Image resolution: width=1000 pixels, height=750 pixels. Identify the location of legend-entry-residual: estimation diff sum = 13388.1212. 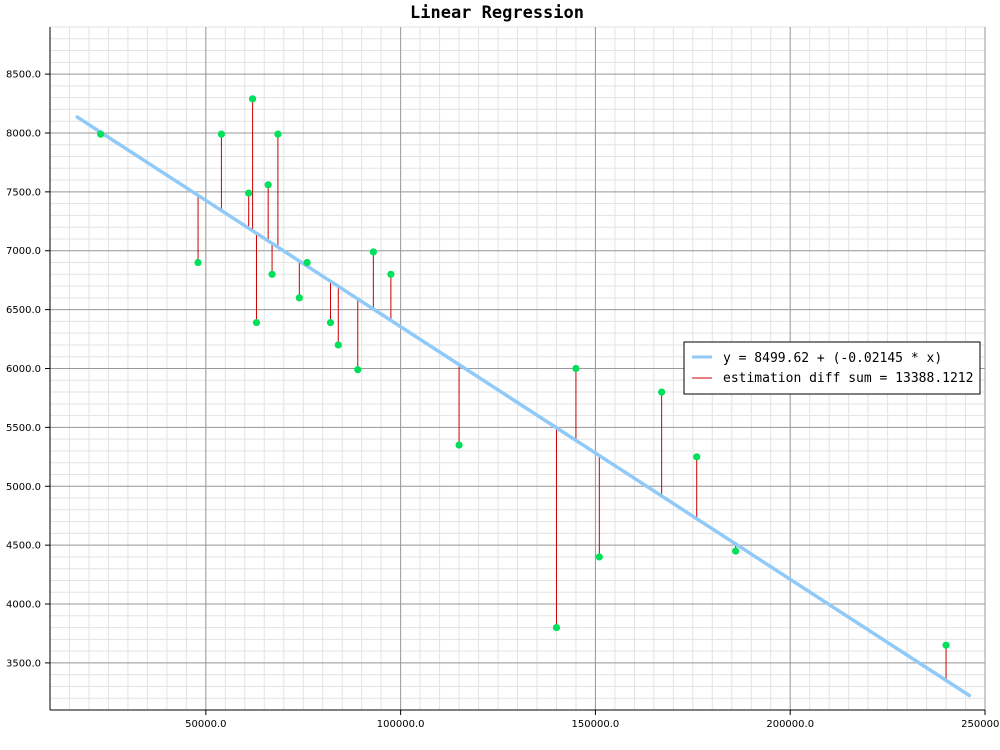
(848, 378).